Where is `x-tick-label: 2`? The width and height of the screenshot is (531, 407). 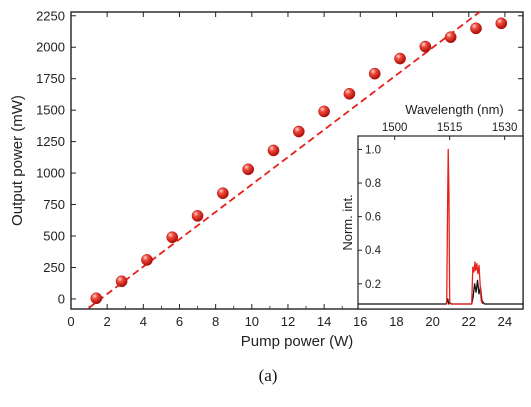
x-tick-label: 2 is located at coordinates (107, 321).